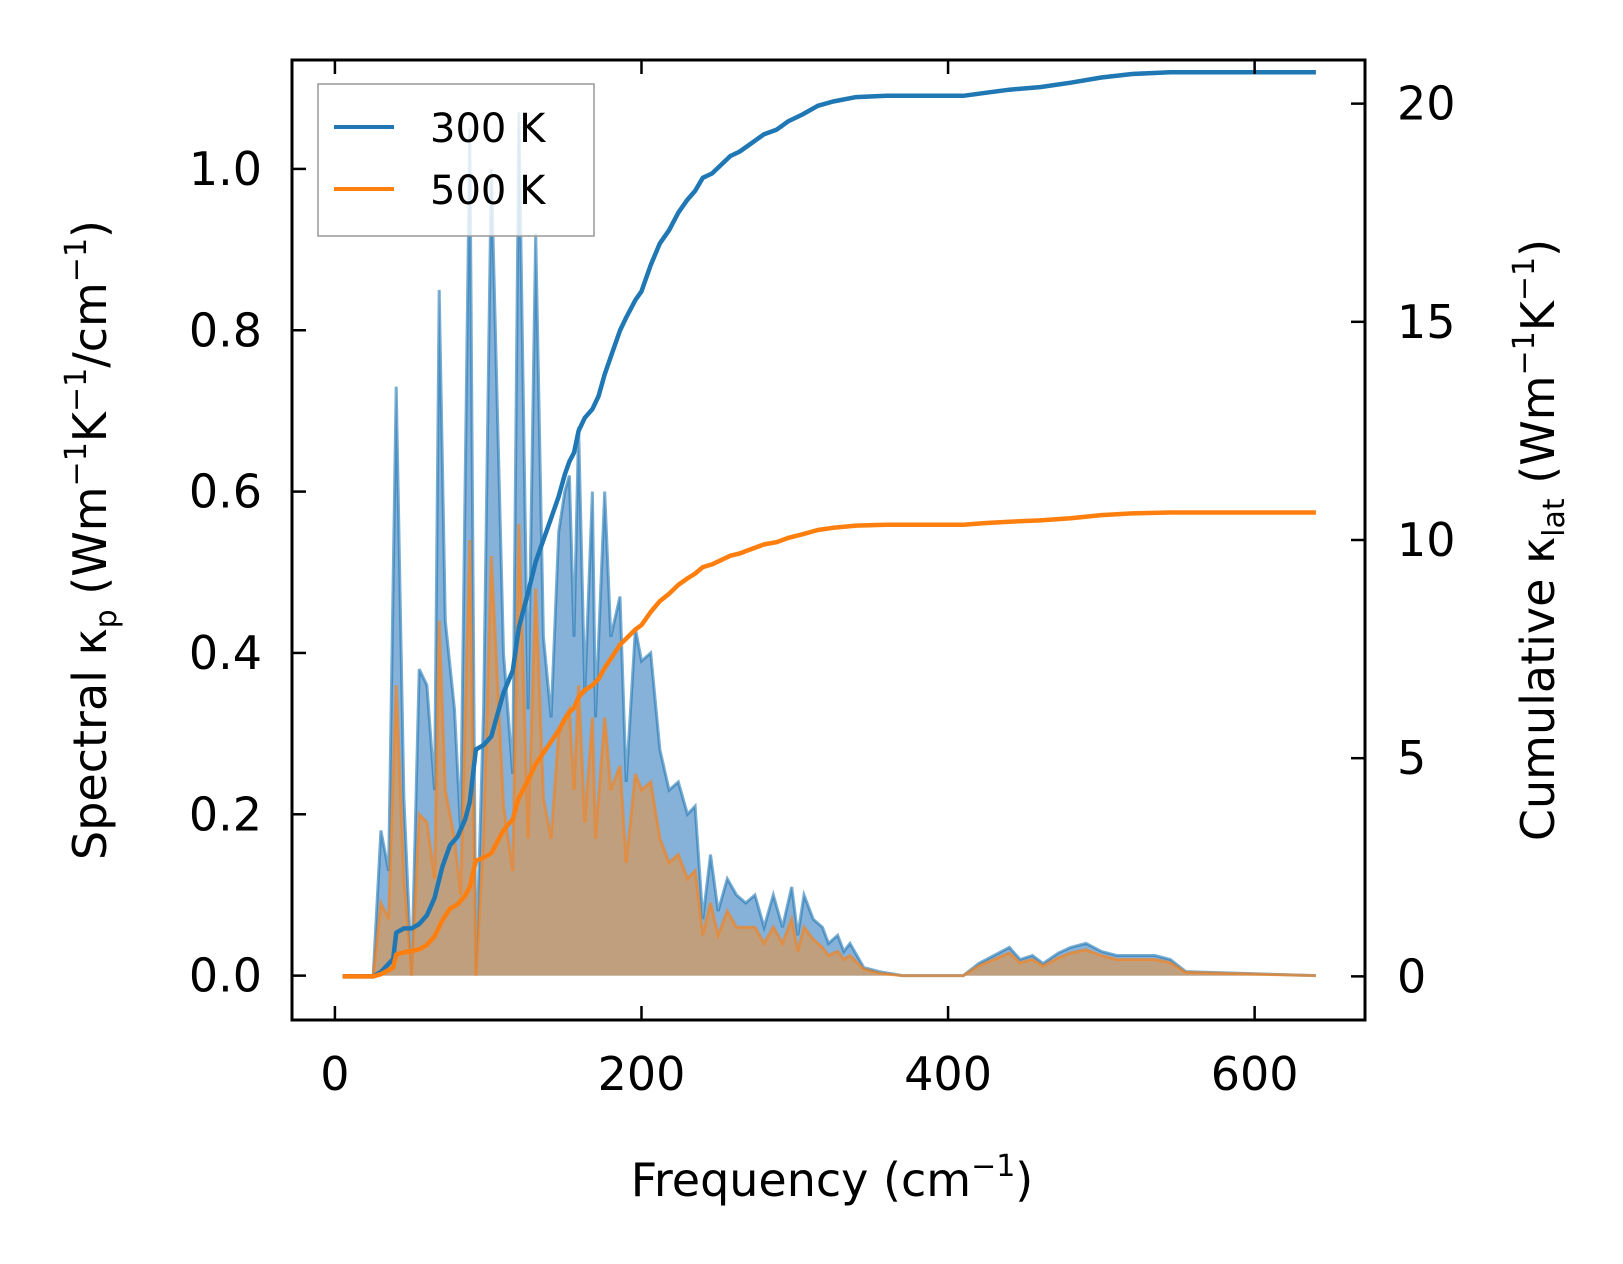  What do you see at coordinates (1426, 540) in the screenshot?
I see `y-right-tick-label-10: 10` at bounding box center [1426, 540].